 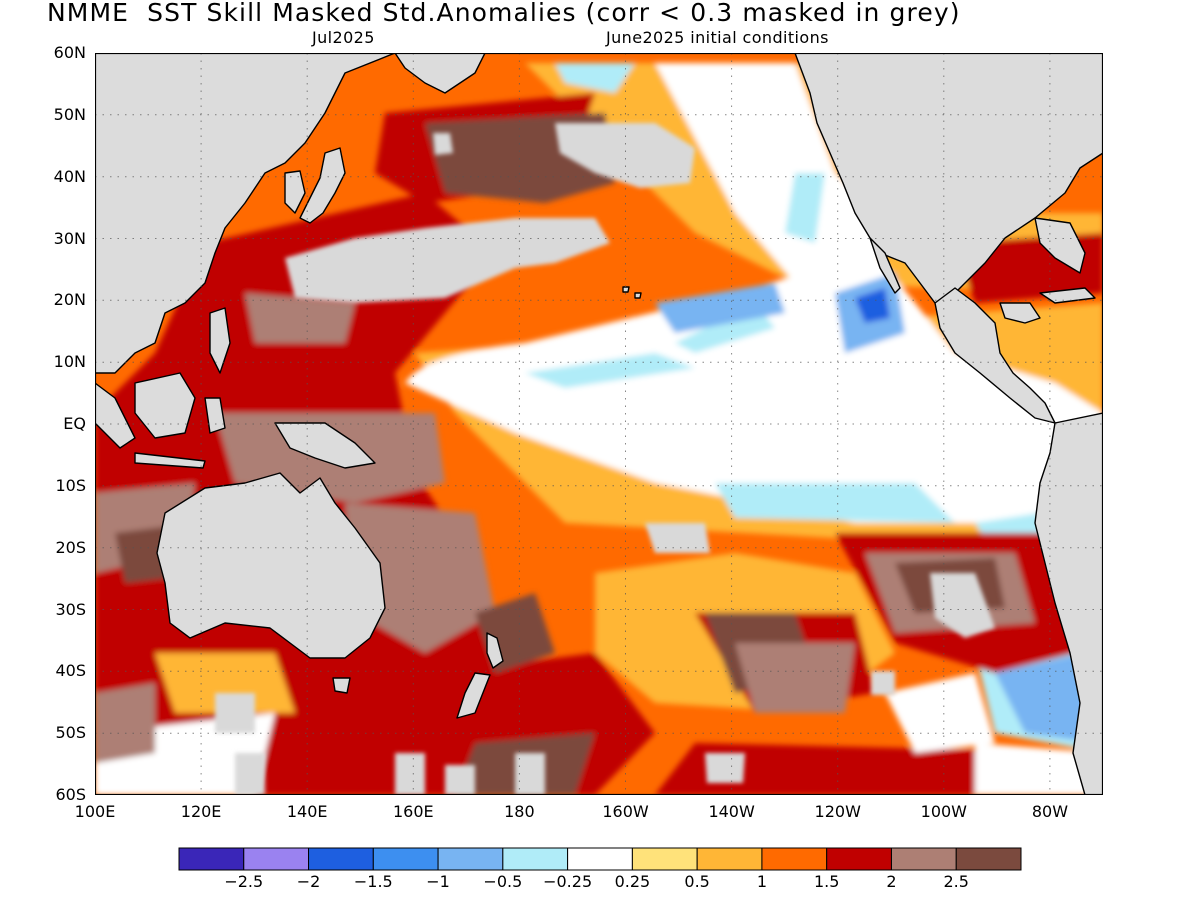 What do you see at coordinates (956, 881) in the screenshot?
I see `colorbar-label: 2.5` at bounding box center [956, 881].